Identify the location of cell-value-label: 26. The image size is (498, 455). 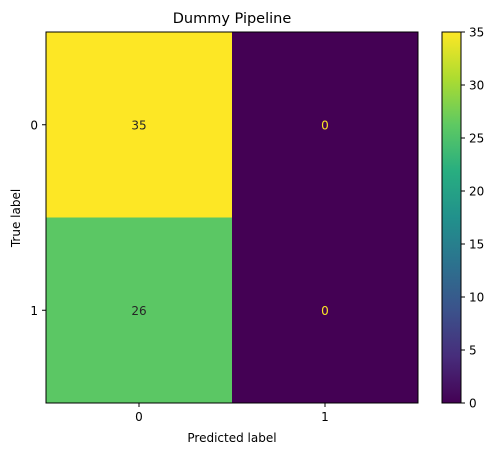
(138, 311).